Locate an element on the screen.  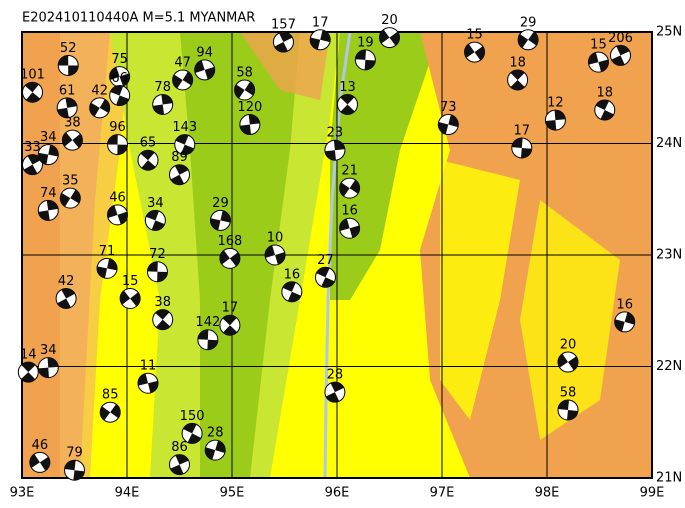
event-label: 28 is located at coordinates (215, 433).